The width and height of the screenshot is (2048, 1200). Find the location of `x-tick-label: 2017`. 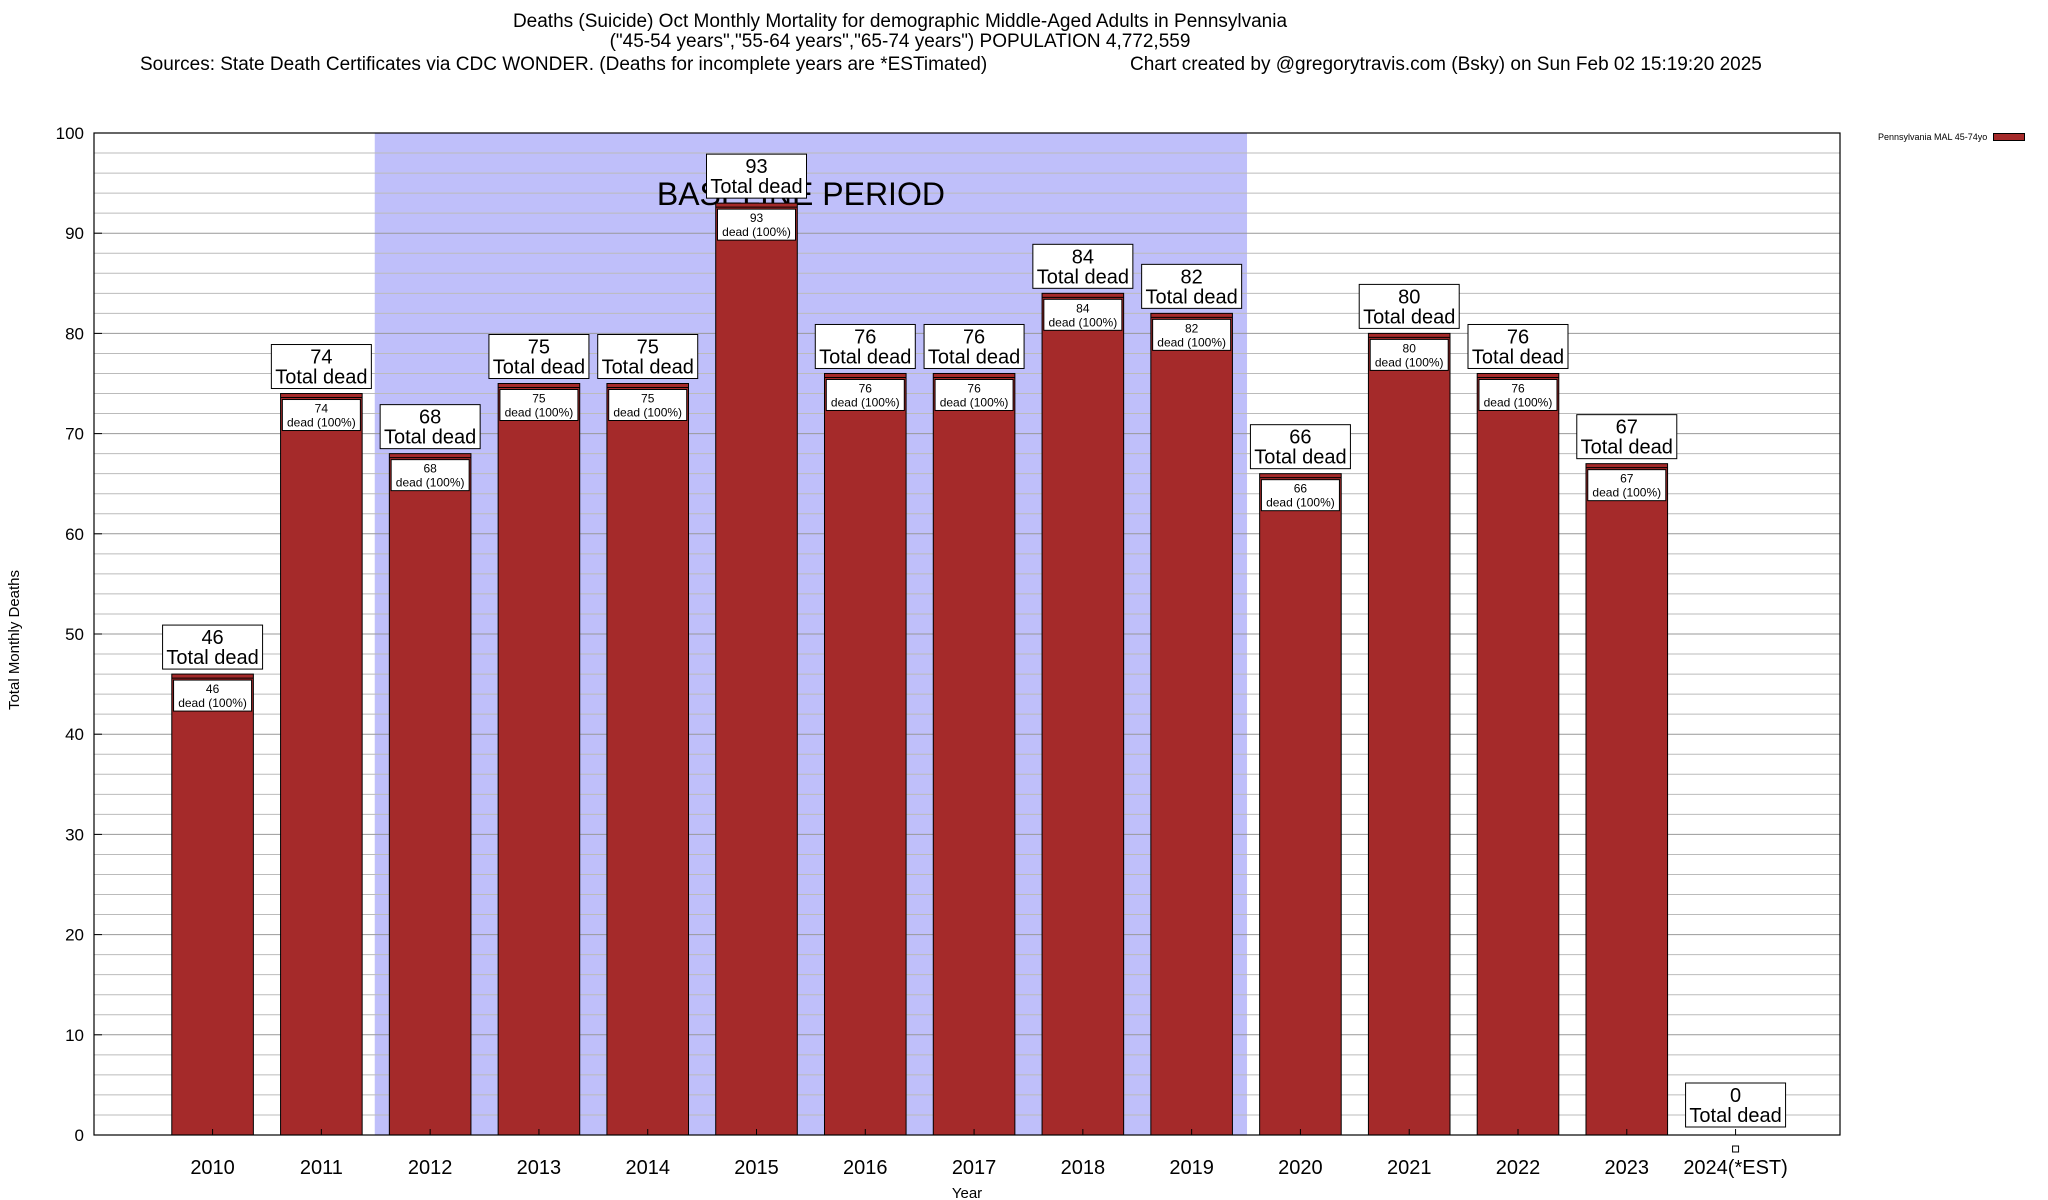

x-tick-label: 2017 is located at coordinates (974, 1168).